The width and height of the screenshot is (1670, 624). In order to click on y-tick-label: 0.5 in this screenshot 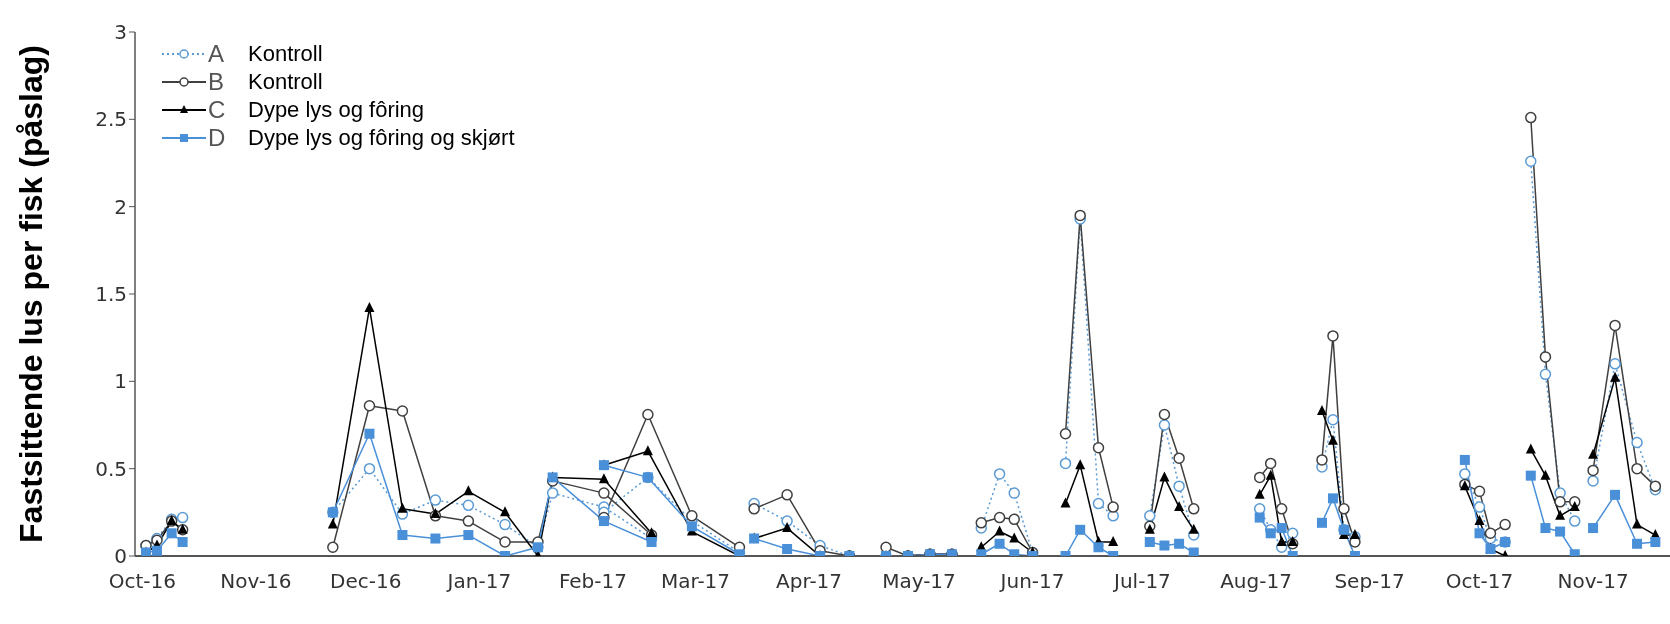, I will do `click(111, 468)`.